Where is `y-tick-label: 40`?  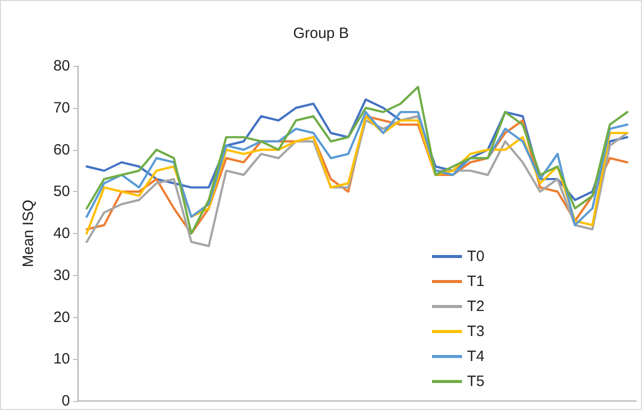
y-tick-label: 40 is located at coordinates (61, 233).